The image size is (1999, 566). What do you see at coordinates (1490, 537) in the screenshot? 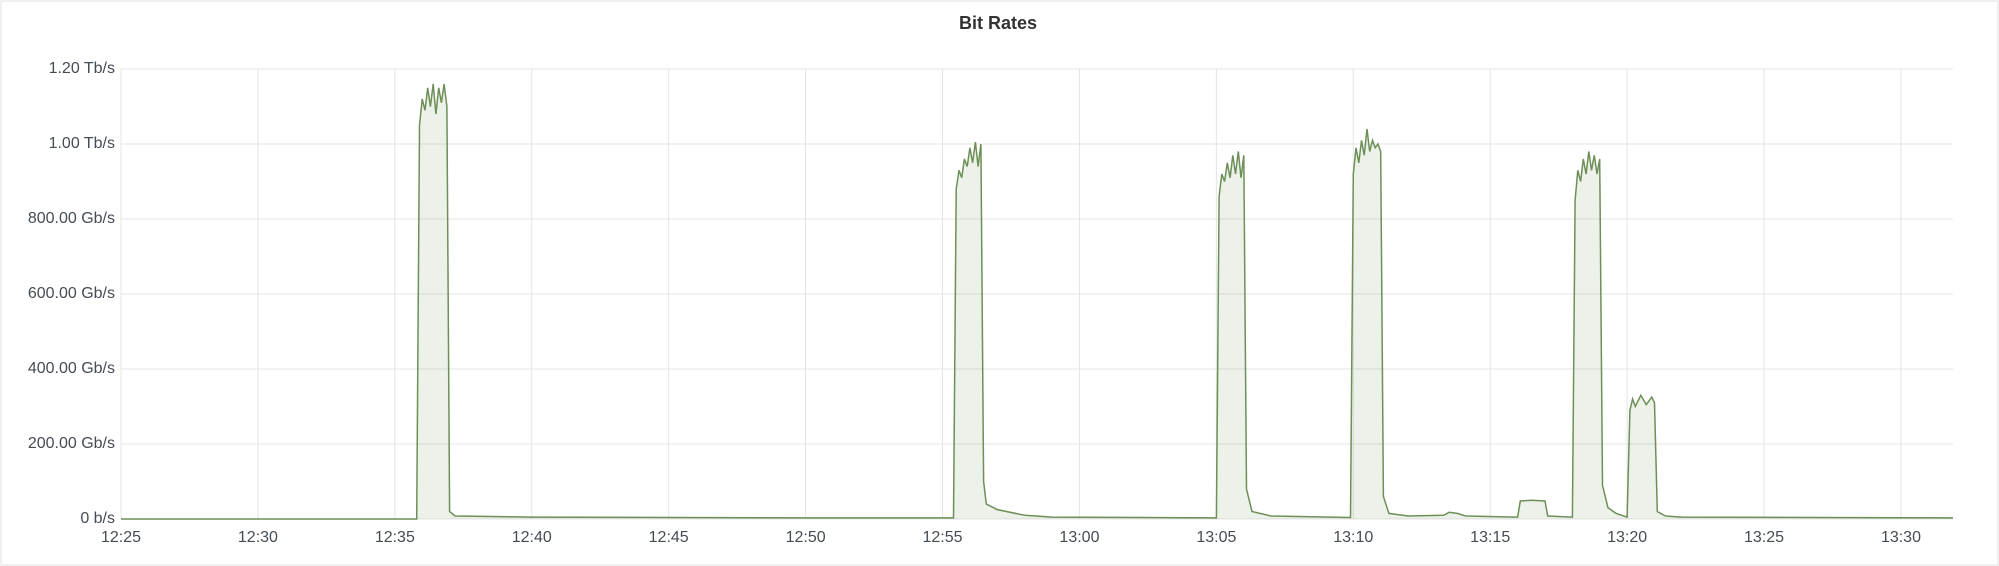
I see `x-tick-label: 13:15` at bounding box center [1490, 537].